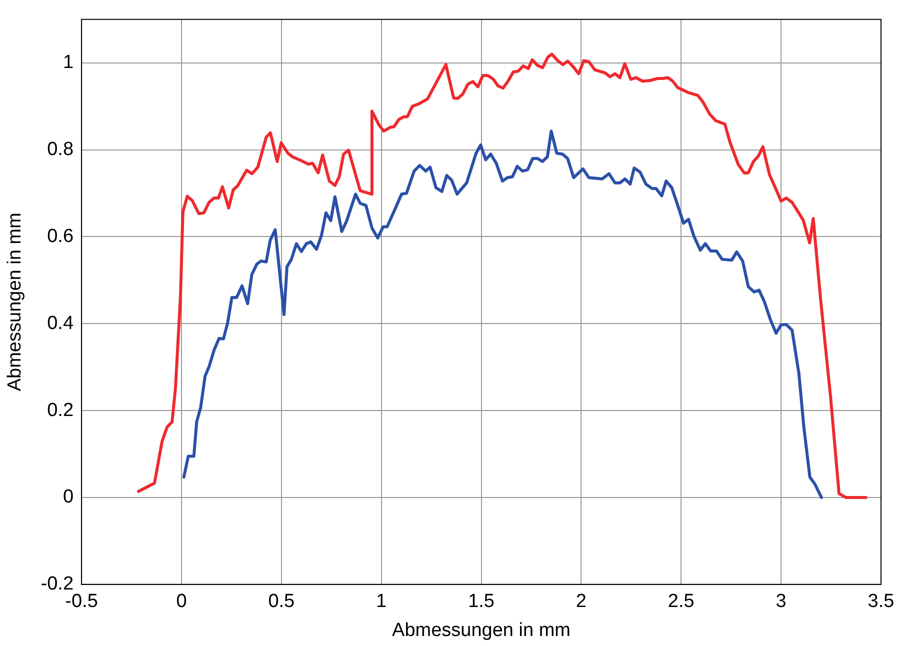 This screenshot has width=903, height=646. Describe the element at coordinates (481, 601) in the screenshot. I see `x-tick-label: 1.5` at that location.